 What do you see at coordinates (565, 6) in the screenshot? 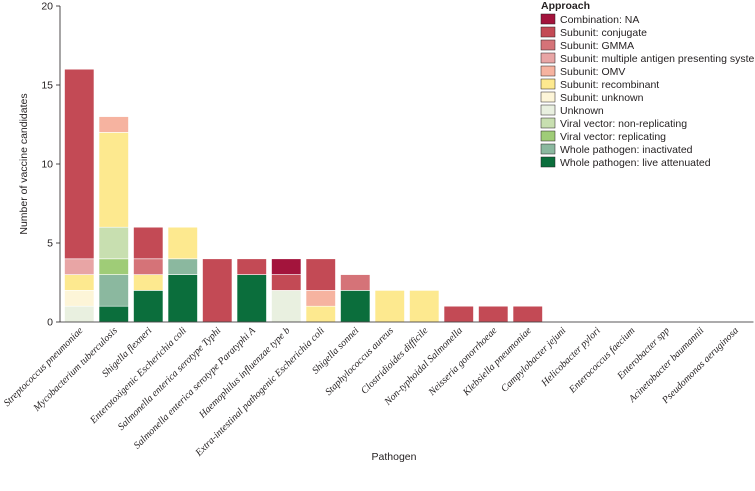
I see `legend-title: Approach` at bounding box center [565, 6].